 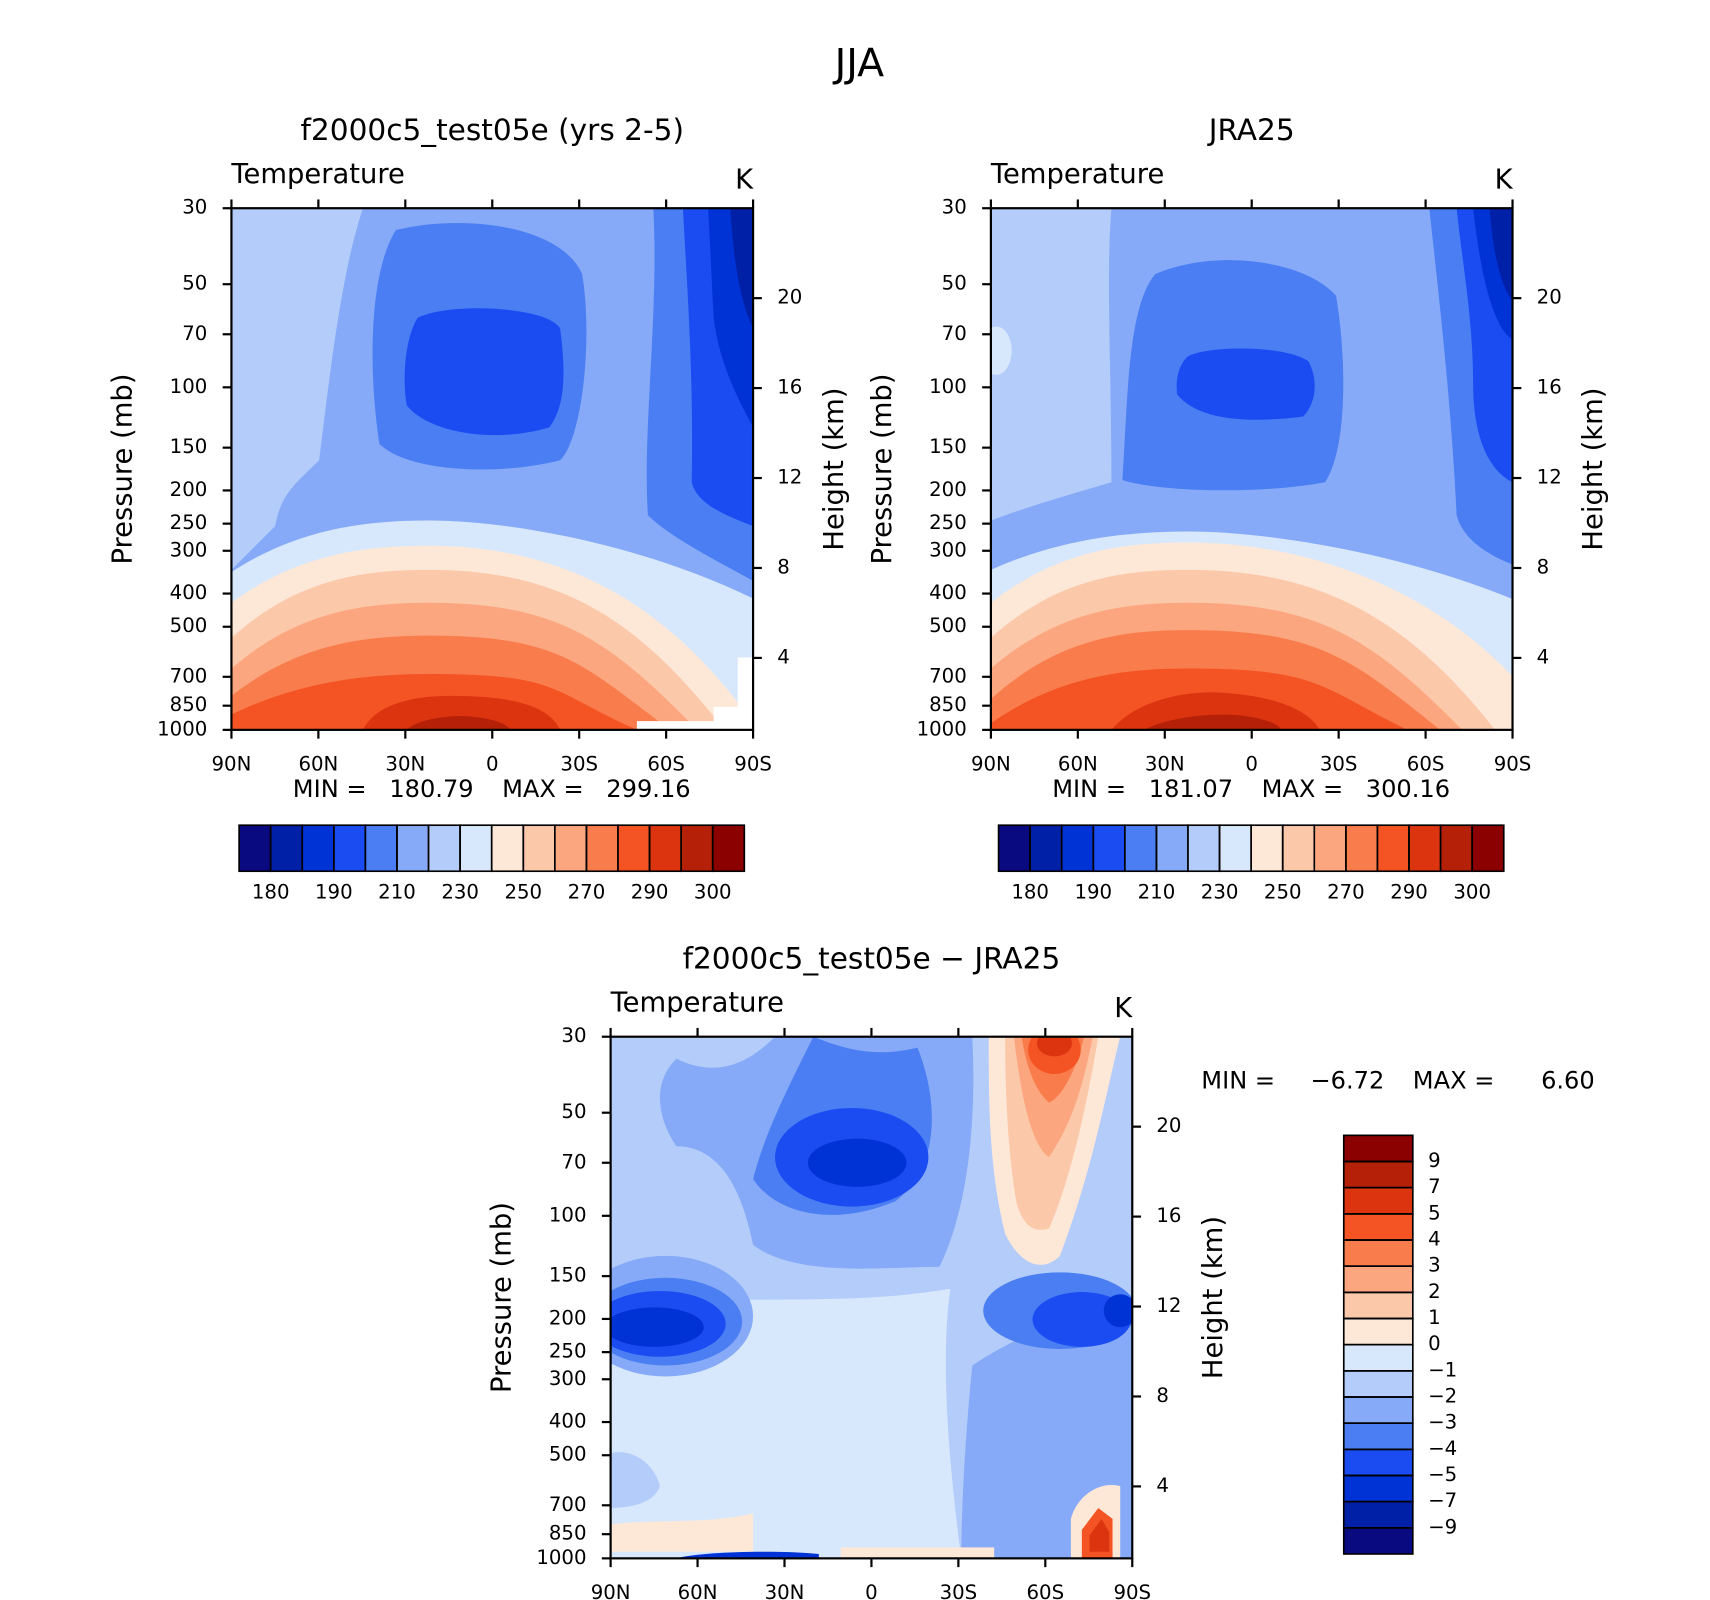 I want to click on colorbar-label: 0, so click(x=1434, y=1343).